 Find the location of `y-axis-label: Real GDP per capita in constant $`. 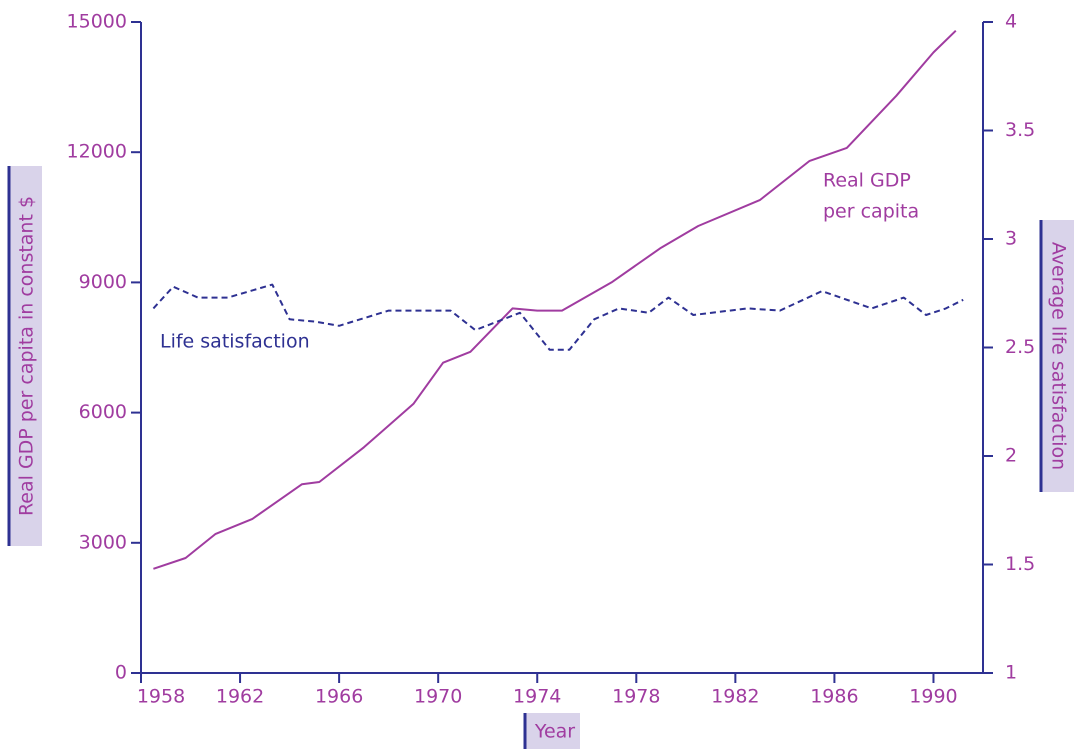

y-axis-label: Real GDP per capita in constant $ is located at coordinates (27, 356).